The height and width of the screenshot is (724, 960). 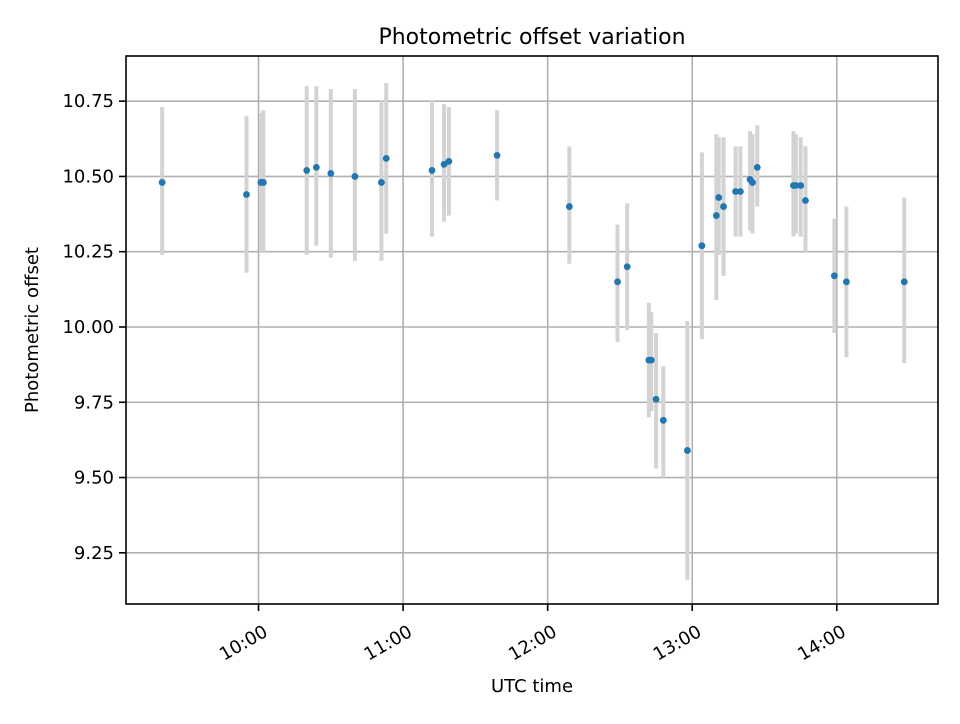 What do you see at coordinates (94, 402) in the screenshot?
I see `y-tick-label: 9.75` at bounding box center [94, 402].